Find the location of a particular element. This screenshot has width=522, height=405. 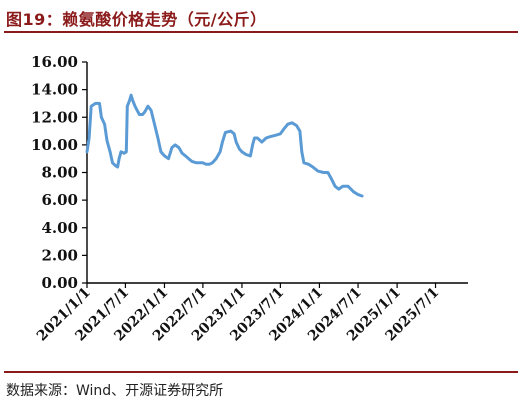

y-tick-label: 0.00 is located at coordinates (59, 283).